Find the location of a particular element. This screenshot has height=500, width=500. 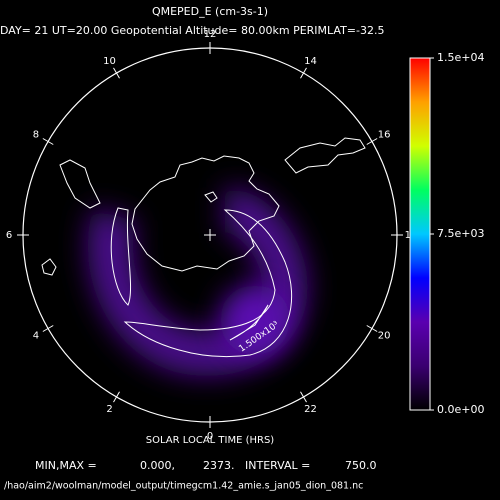

hour-label: 8 is located at coordinates (36, 135).